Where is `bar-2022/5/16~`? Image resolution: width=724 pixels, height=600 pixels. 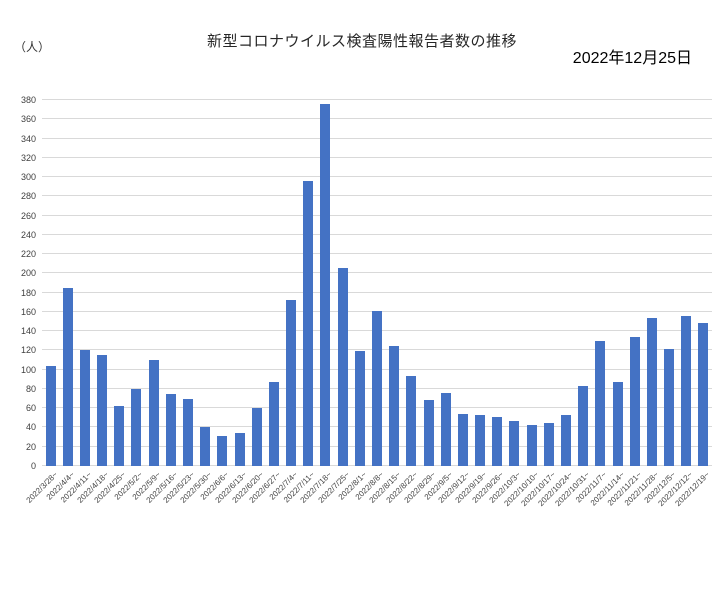 bar-2022/5/16~ is located at coordinates (170, 429).